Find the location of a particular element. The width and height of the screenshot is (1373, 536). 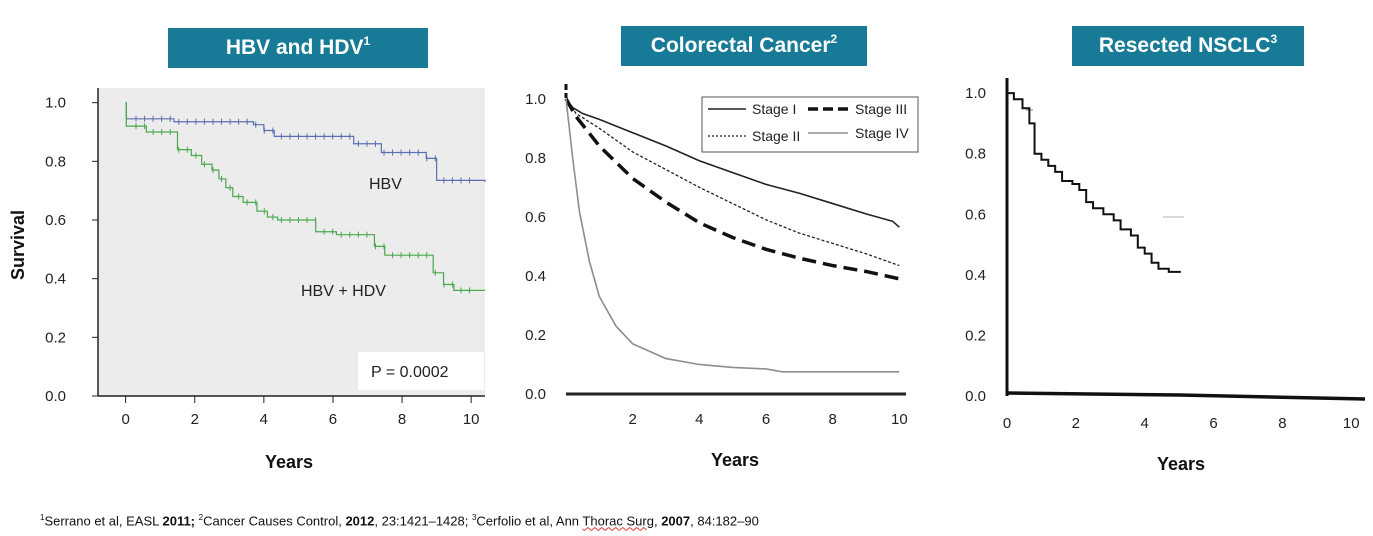

legend-label-stage3: Stage III is located at coordinates (881, 109).